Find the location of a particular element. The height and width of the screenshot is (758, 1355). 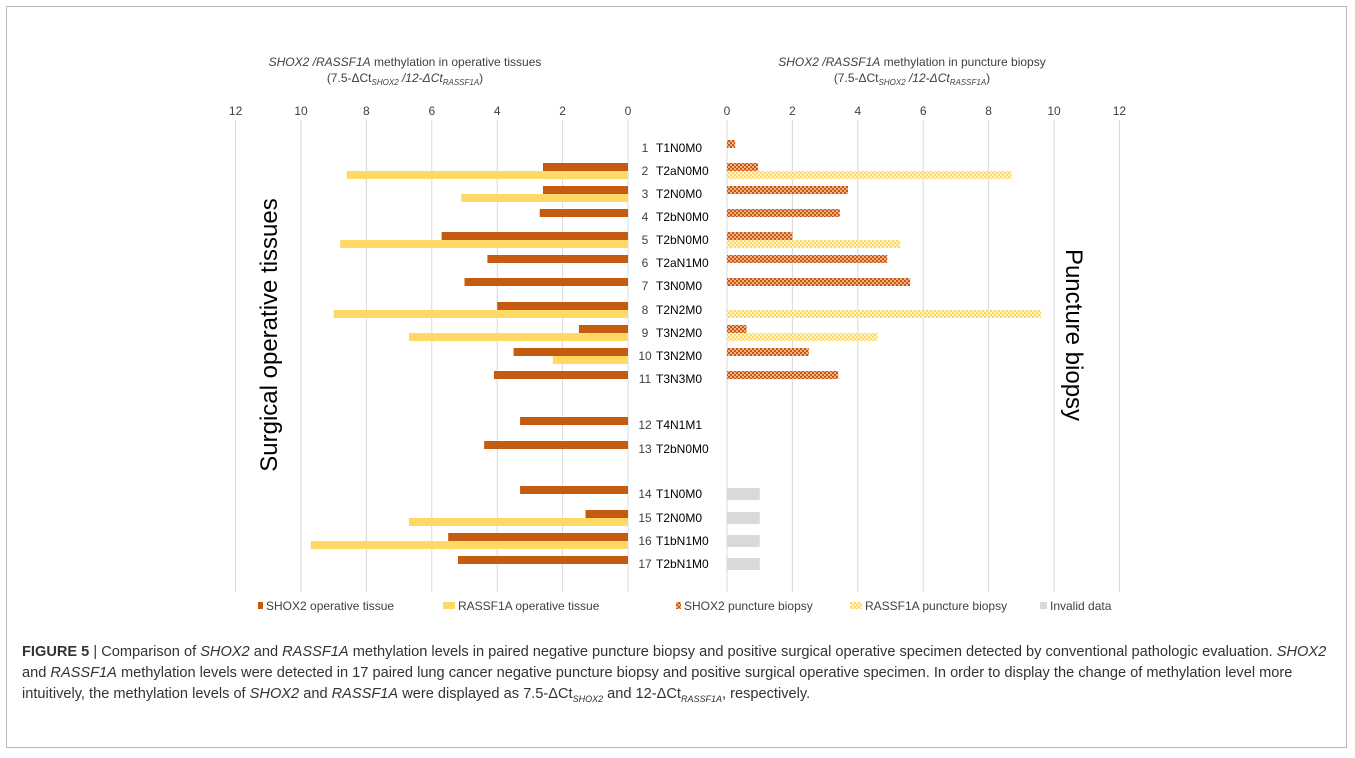

right-x-tick-label: 4 is located at coordinates (857, 111).